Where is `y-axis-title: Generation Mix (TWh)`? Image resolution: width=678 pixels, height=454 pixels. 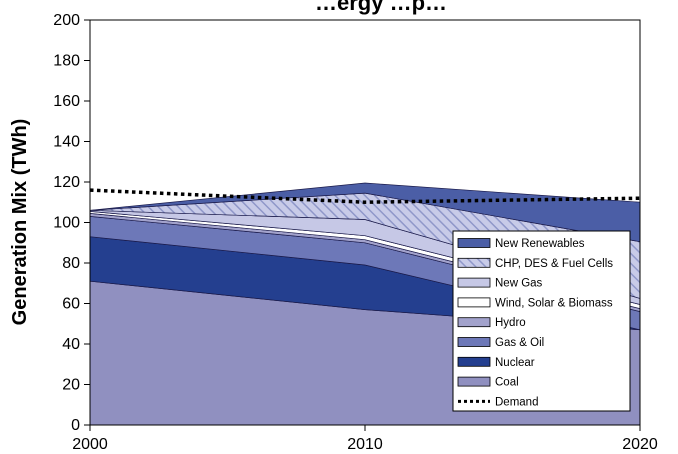 y-axis-title: Generation Mix (TWh) is located at coordinates (20, 222).